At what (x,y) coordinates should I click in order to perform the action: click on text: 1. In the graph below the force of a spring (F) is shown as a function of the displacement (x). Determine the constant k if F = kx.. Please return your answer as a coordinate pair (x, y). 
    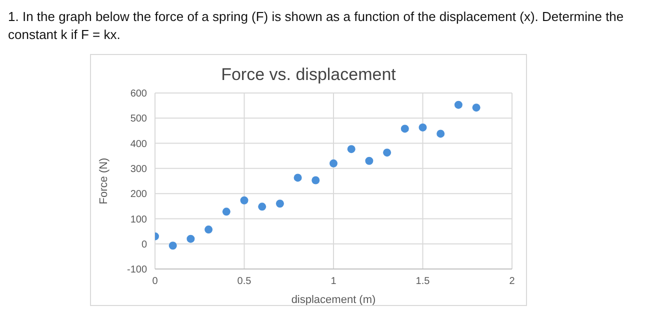
    Looking at the image, I should click on (316, 26).